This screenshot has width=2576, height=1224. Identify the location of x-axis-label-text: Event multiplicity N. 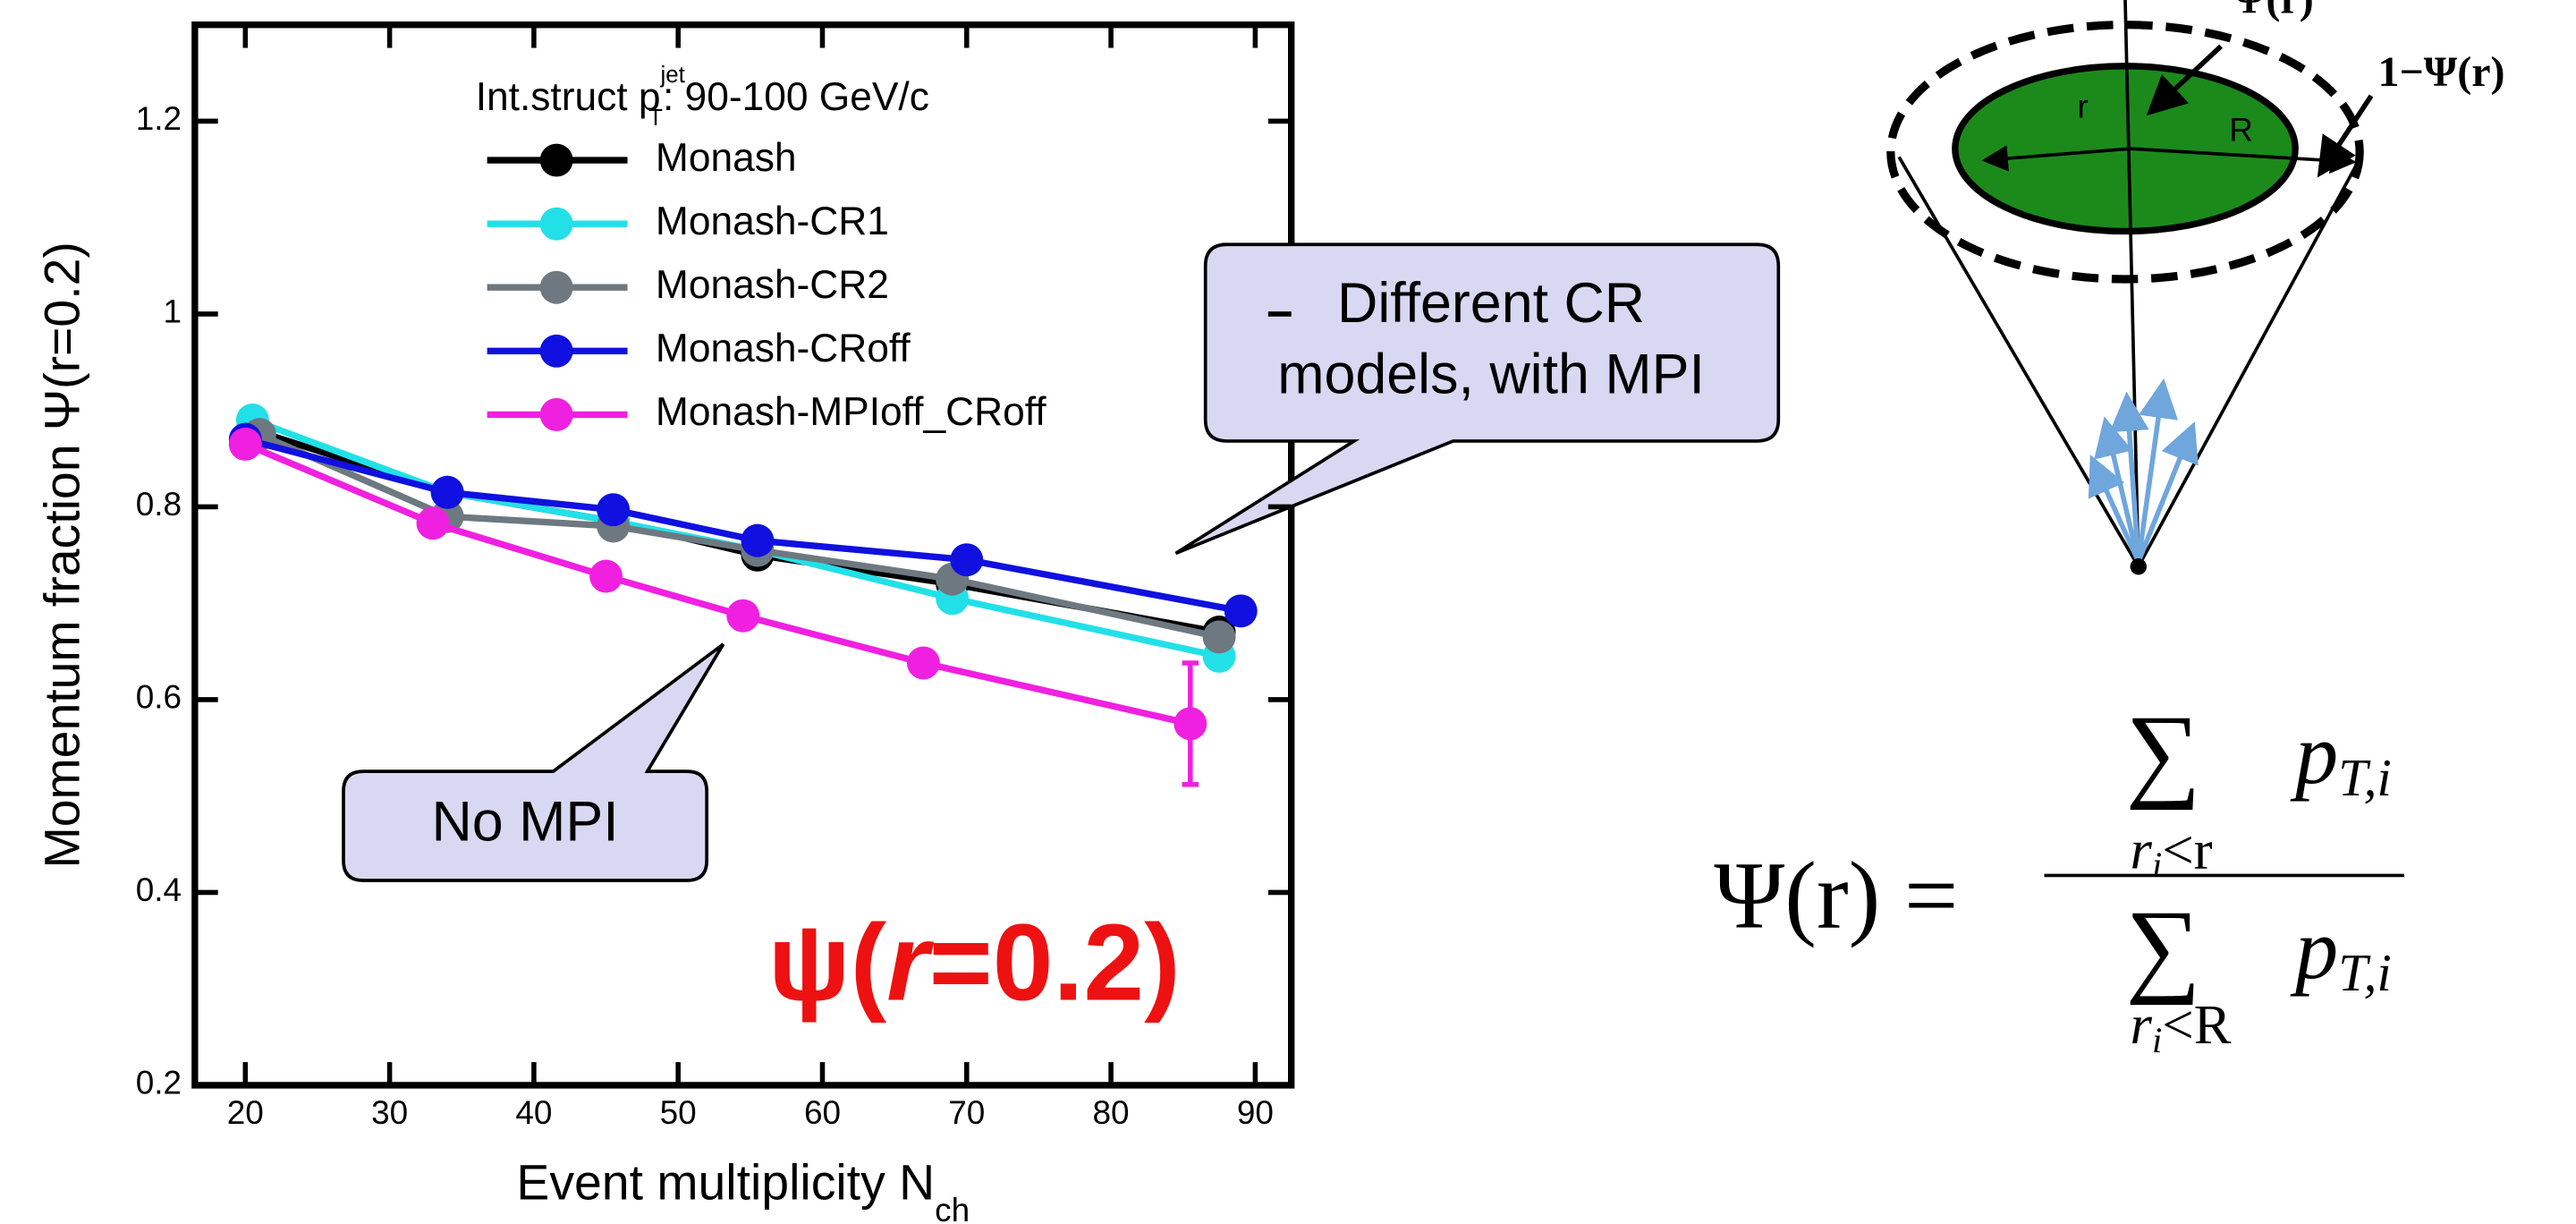
(725, 1182).